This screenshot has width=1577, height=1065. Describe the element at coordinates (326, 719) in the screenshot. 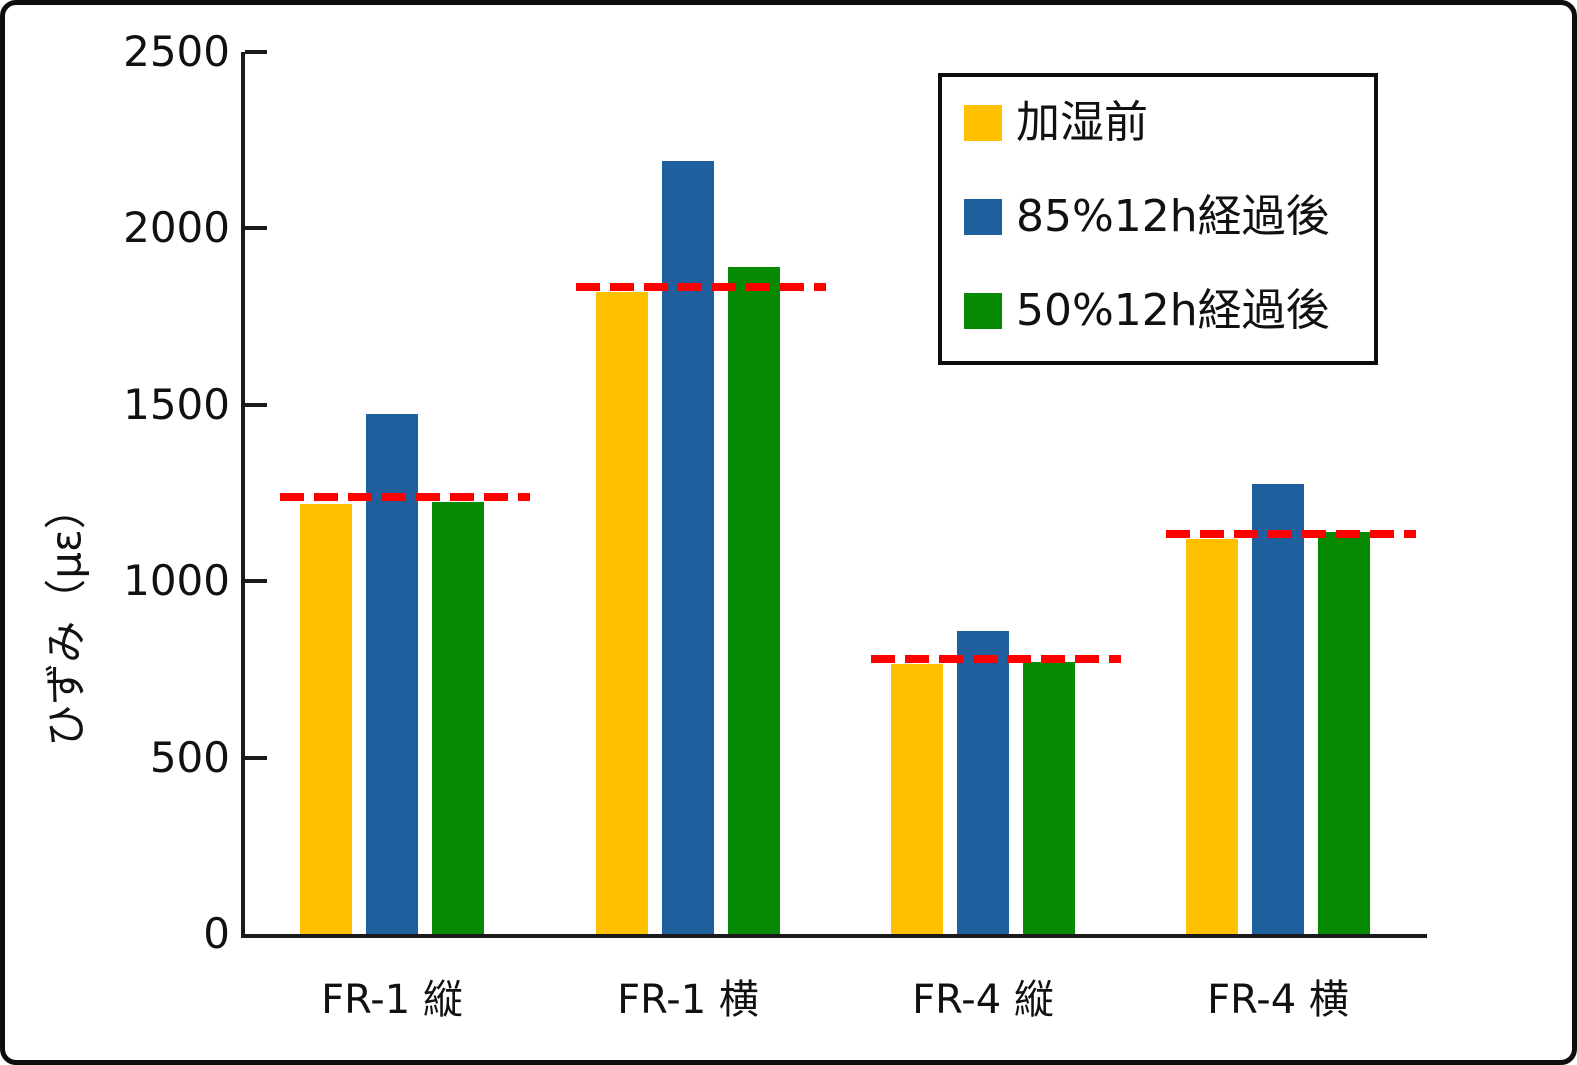

I see `bar-加湿前-FR-1 縦` at that location.